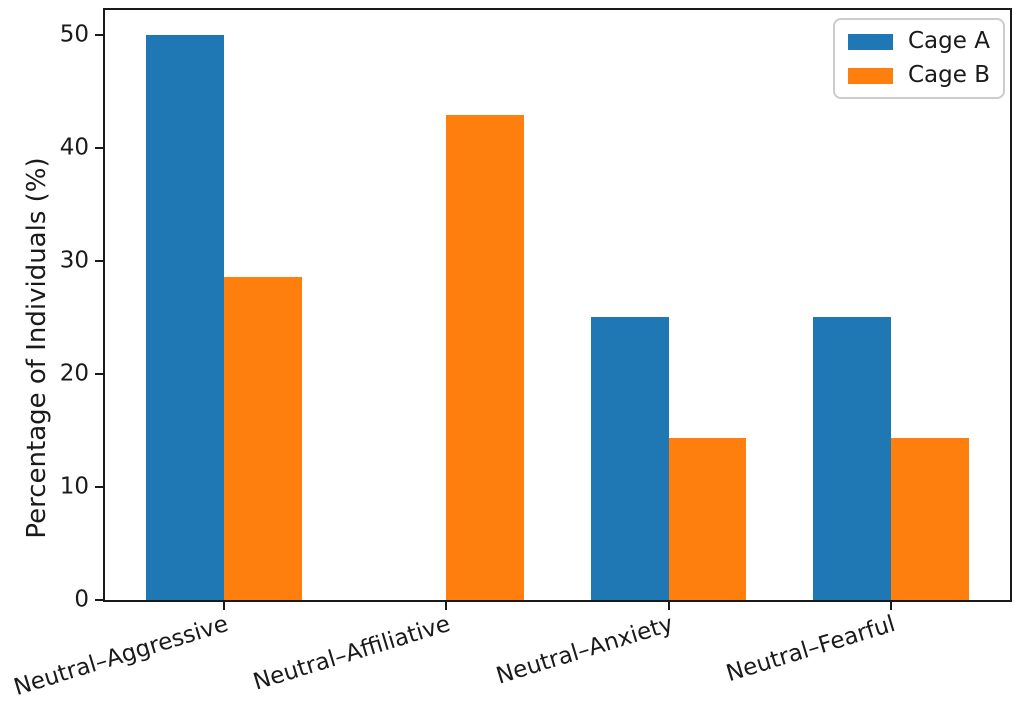 The width and height of the screenshot is (1014, 720). I want to click on x-tick-label: Neutral–Fearful, so click(811, 649).